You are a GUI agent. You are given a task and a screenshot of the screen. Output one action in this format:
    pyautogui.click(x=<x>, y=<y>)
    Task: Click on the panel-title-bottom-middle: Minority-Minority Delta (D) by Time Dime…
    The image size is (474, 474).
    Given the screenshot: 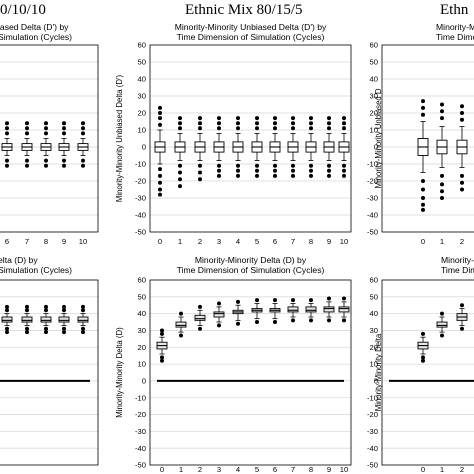 What is the action you would take?
    pyautogui.click(x=251, y=265)
    